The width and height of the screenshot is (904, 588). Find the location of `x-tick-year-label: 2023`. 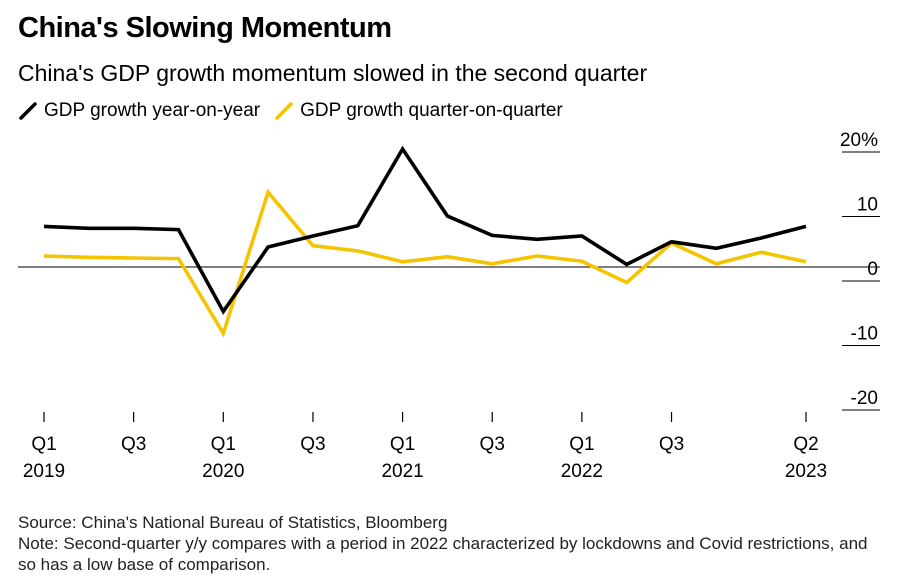

x-tick-year-label: 2023 is located at coordinates (806, 471).